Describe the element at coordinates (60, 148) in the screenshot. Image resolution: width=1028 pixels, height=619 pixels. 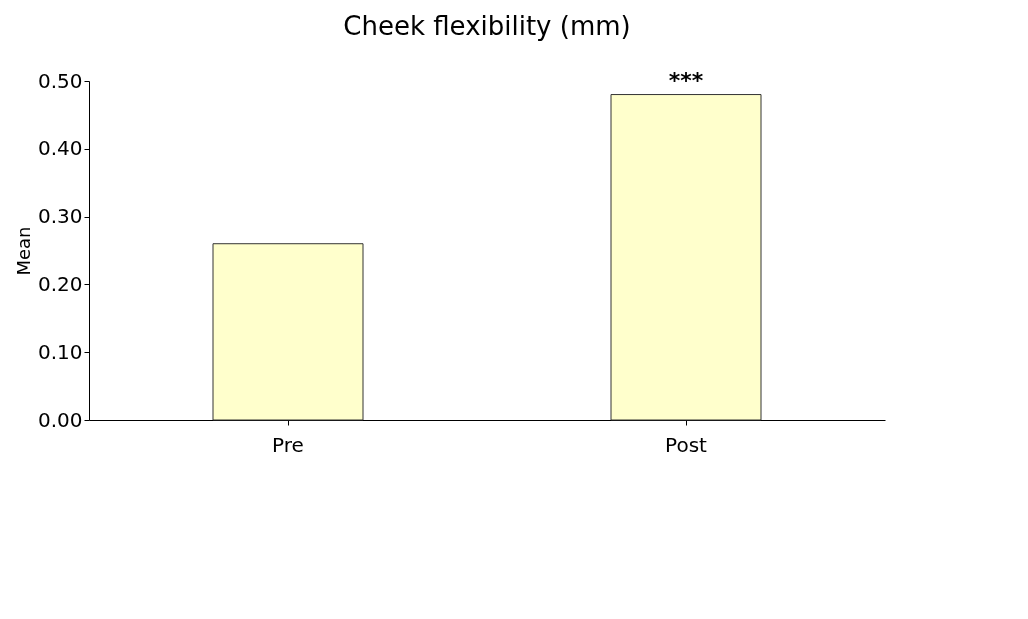
I see `y-tick-label: 0.40` at that location.